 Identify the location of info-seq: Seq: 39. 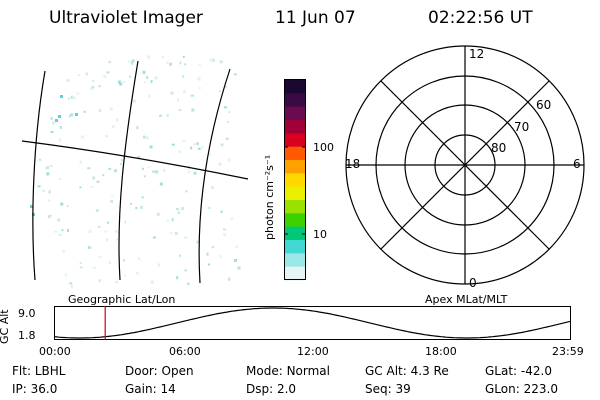
(388, 389).